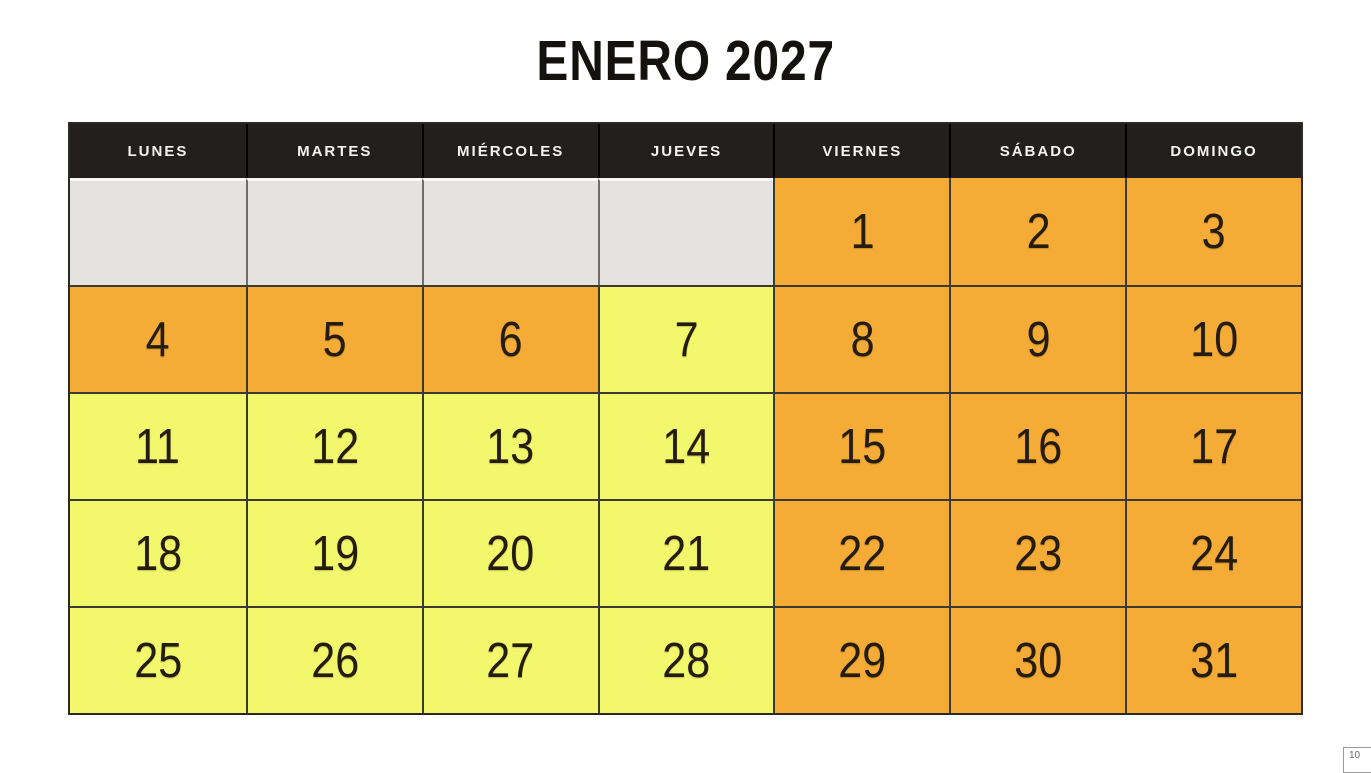  I want to click on day-number: 11, so click(158, 446).